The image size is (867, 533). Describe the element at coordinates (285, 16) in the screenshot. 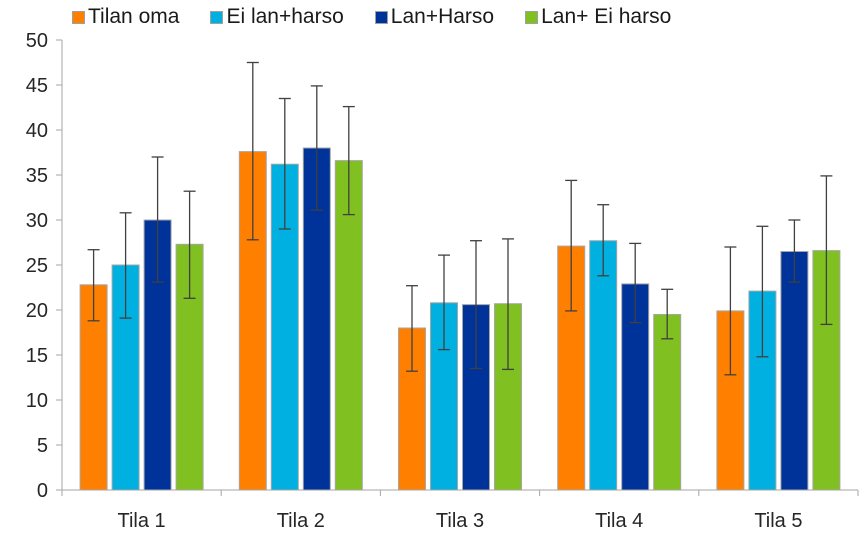

I see `legend-label: Ei lan+harso` at that location.